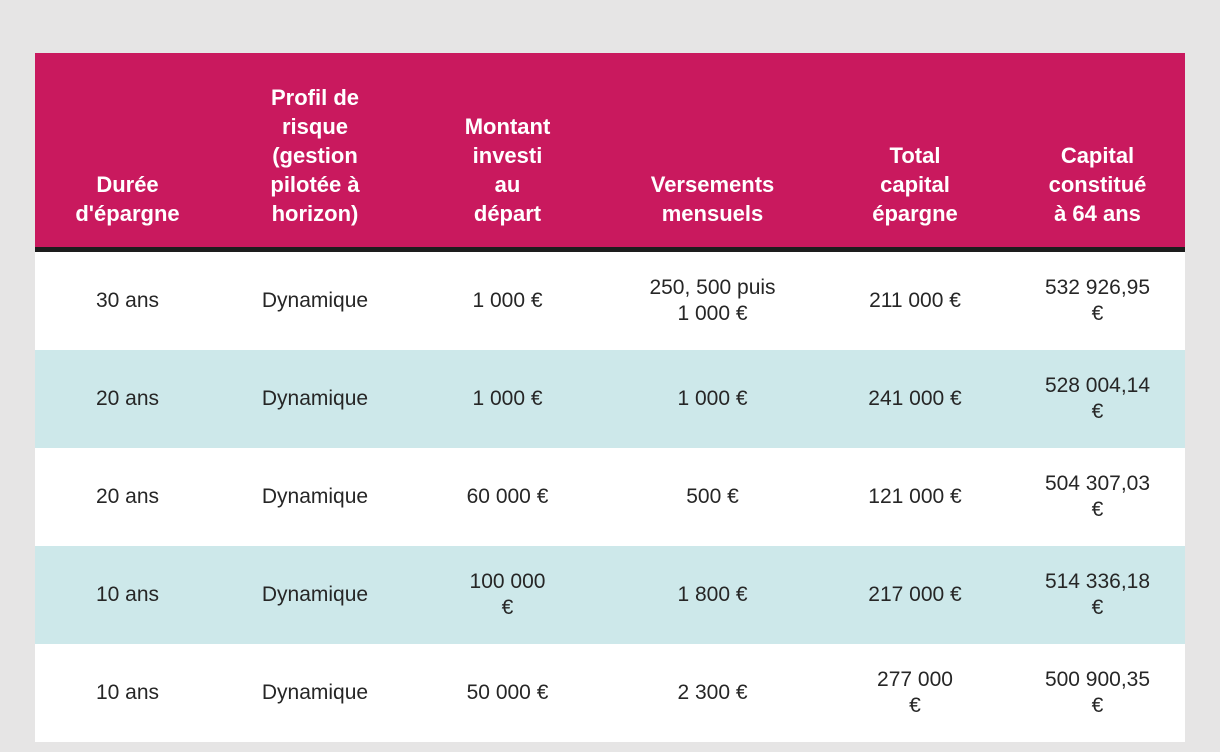  What do you see at coordinates (712, 497) in the screenshot?
I see `table-cell: 500 €` at bounding box center [712, 497].